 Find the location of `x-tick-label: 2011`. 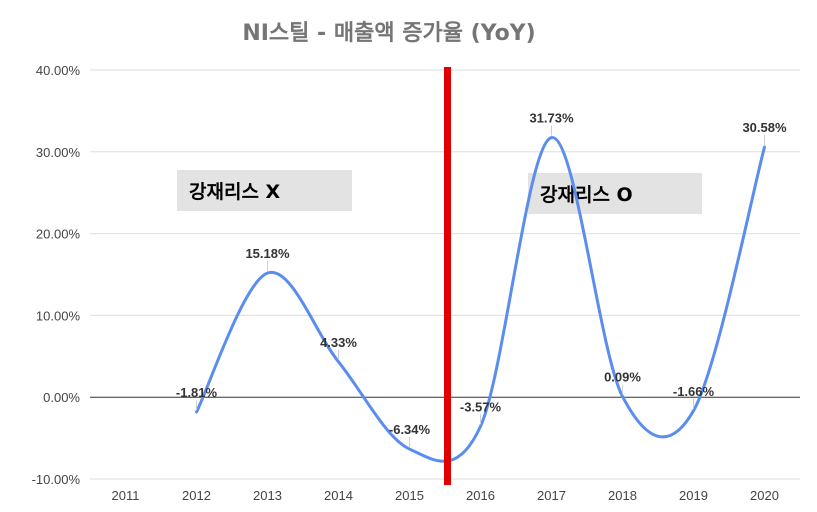

x-tick-label: 2011 is located at coordinates (126, 495).